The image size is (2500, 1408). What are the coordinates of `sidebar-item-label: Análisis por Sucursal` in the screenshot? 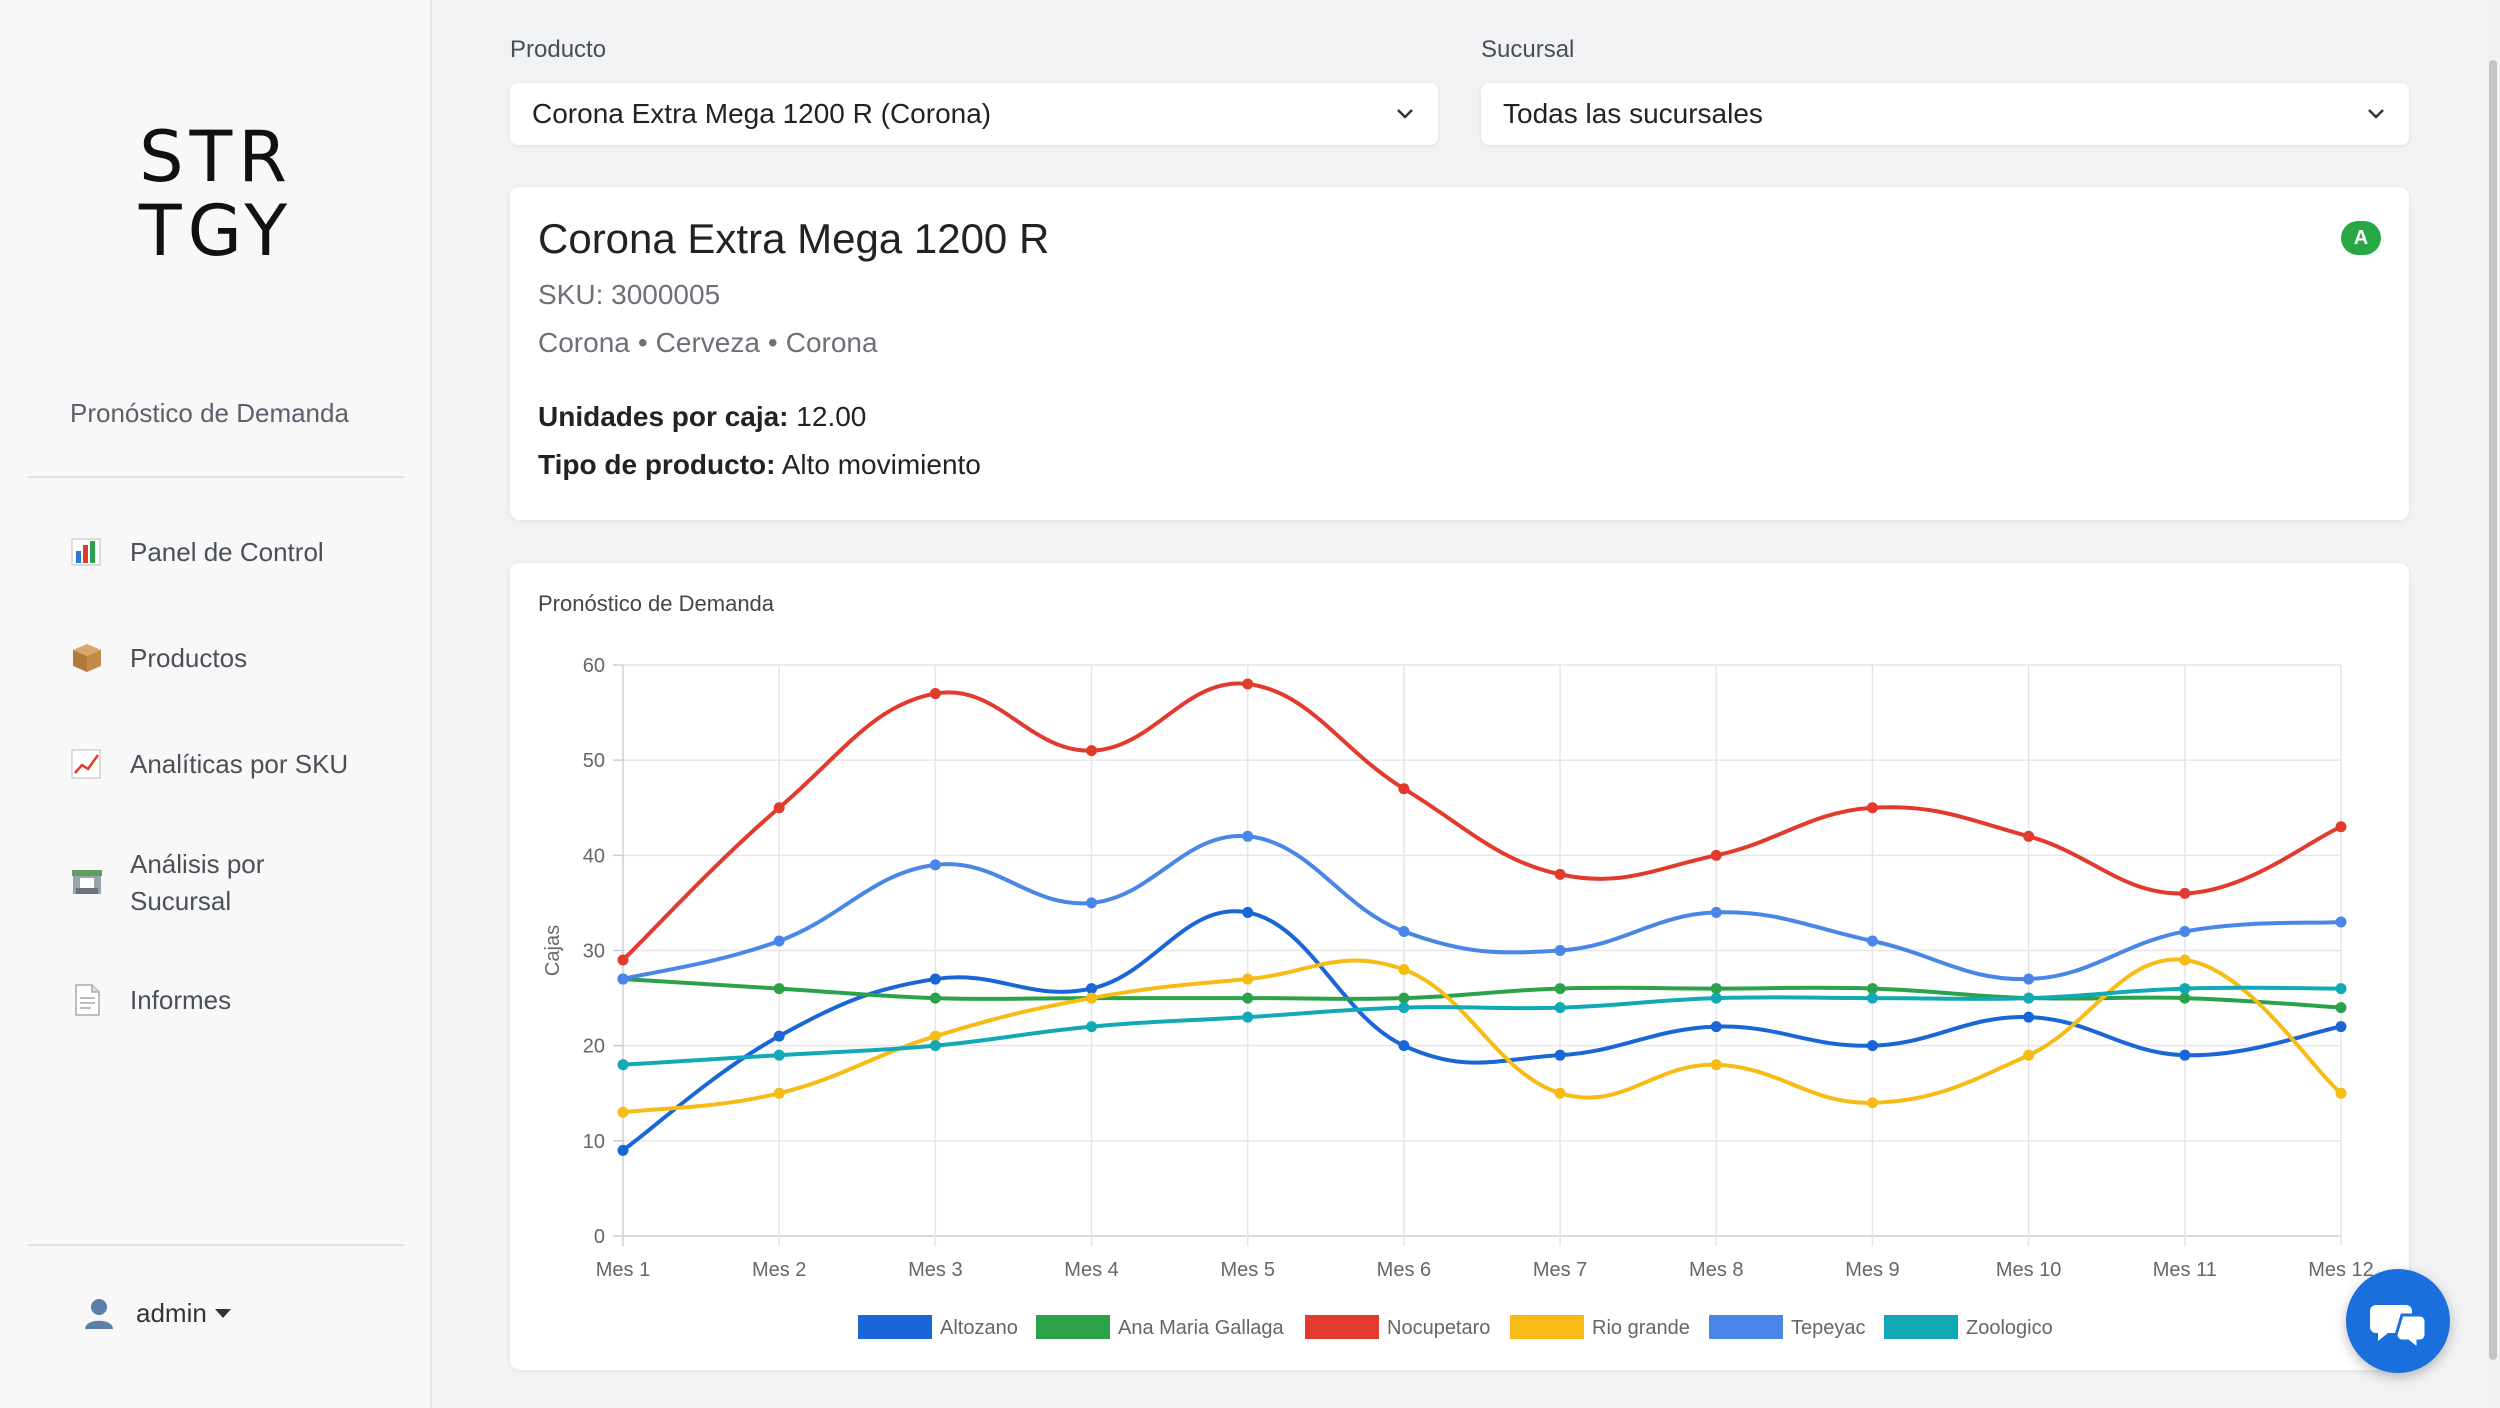 It's located at (197, 882).